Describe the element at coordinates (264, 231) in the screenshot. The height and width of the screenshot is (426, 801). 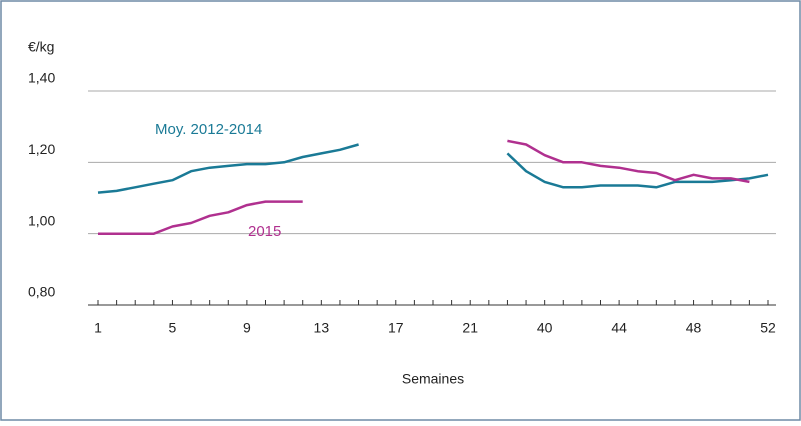
I see `series-label: 2015` at that location.